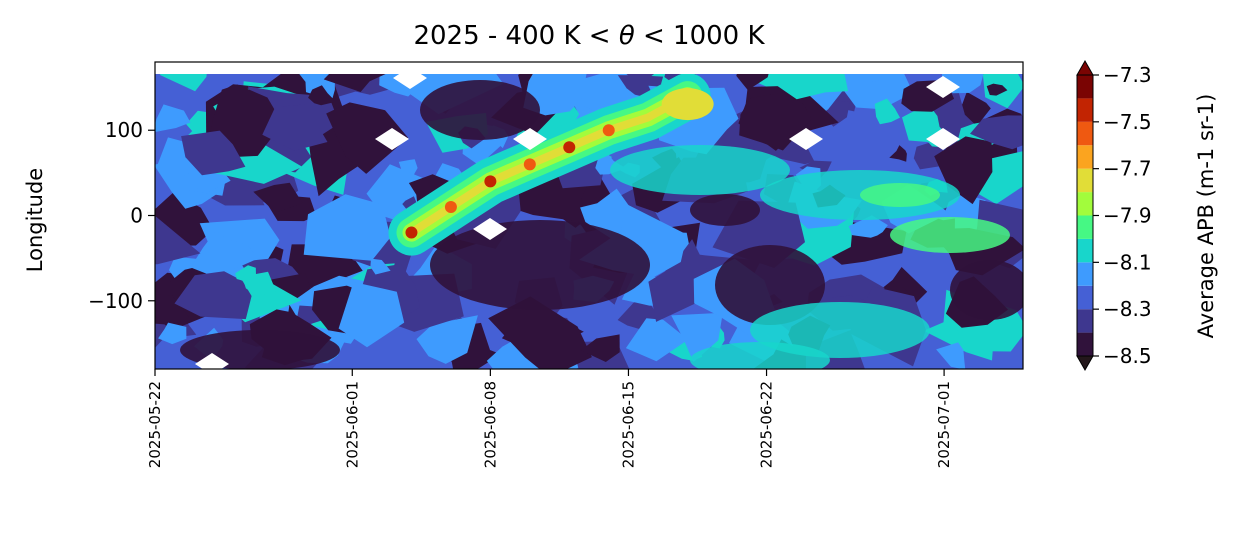  What do you see at coordinates (1127, 309) in the screenshot?
I see `colorbar-tick-label: −8.3` at bounding box center [1127, 309].